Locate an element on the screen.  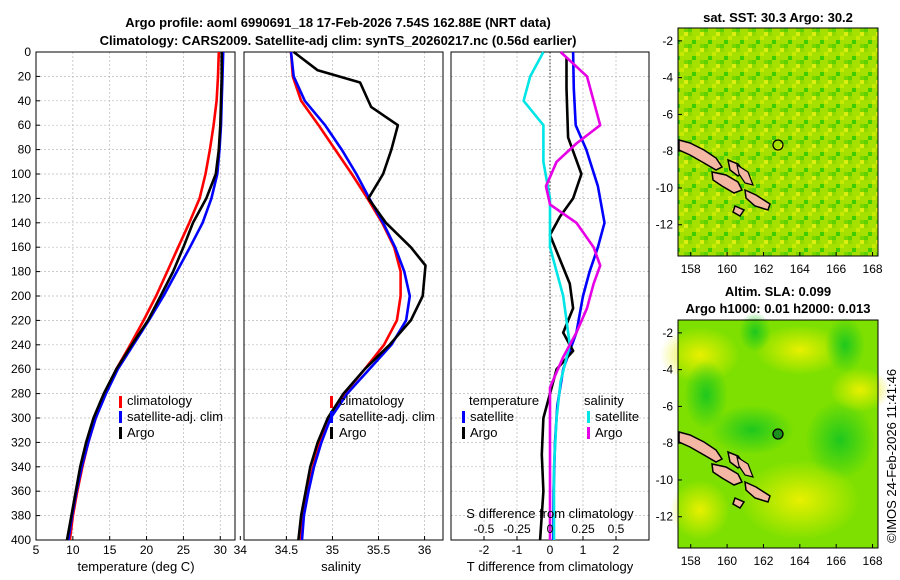
legend-title-temperature: temperature is located at coordinates (504, 400).